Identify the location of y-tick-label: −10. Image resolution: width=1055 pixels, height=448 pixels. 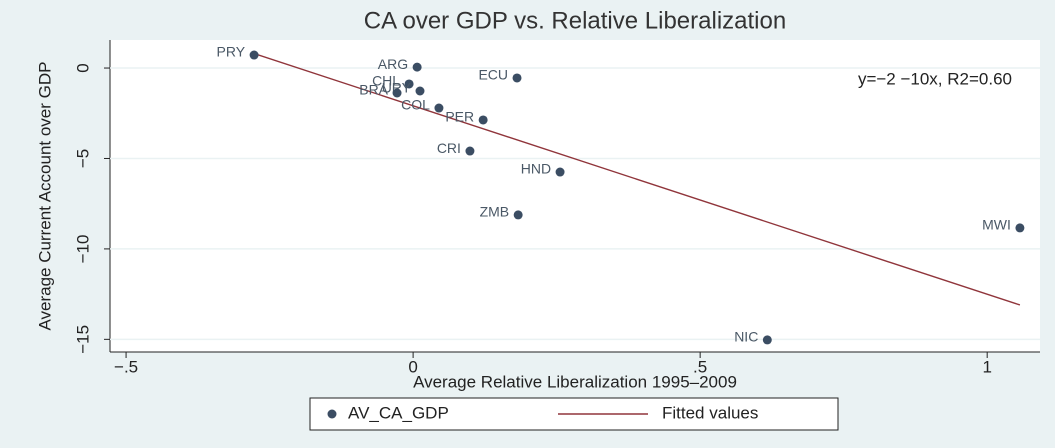
(82, 248).